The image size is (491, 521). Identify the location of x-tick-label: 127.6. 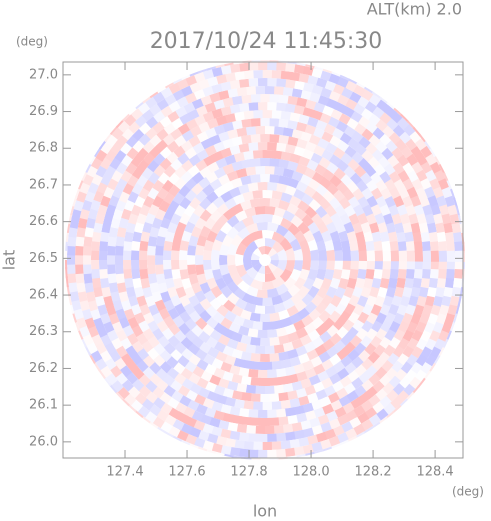
(186, 472).